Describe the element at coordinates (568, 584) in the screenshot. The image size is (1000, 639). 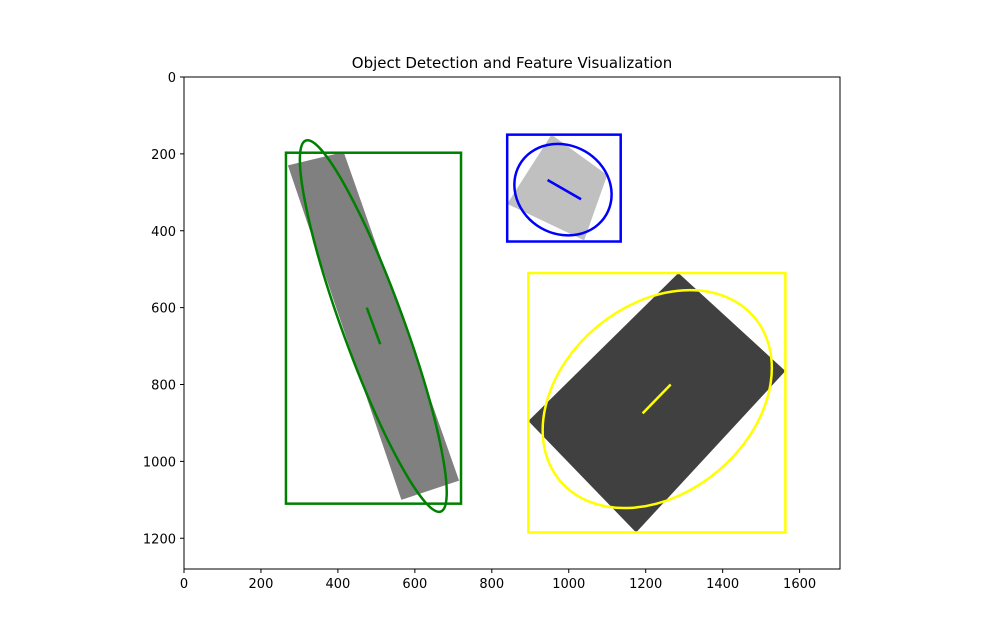
I see `x-tick-label: 1000` at that location.